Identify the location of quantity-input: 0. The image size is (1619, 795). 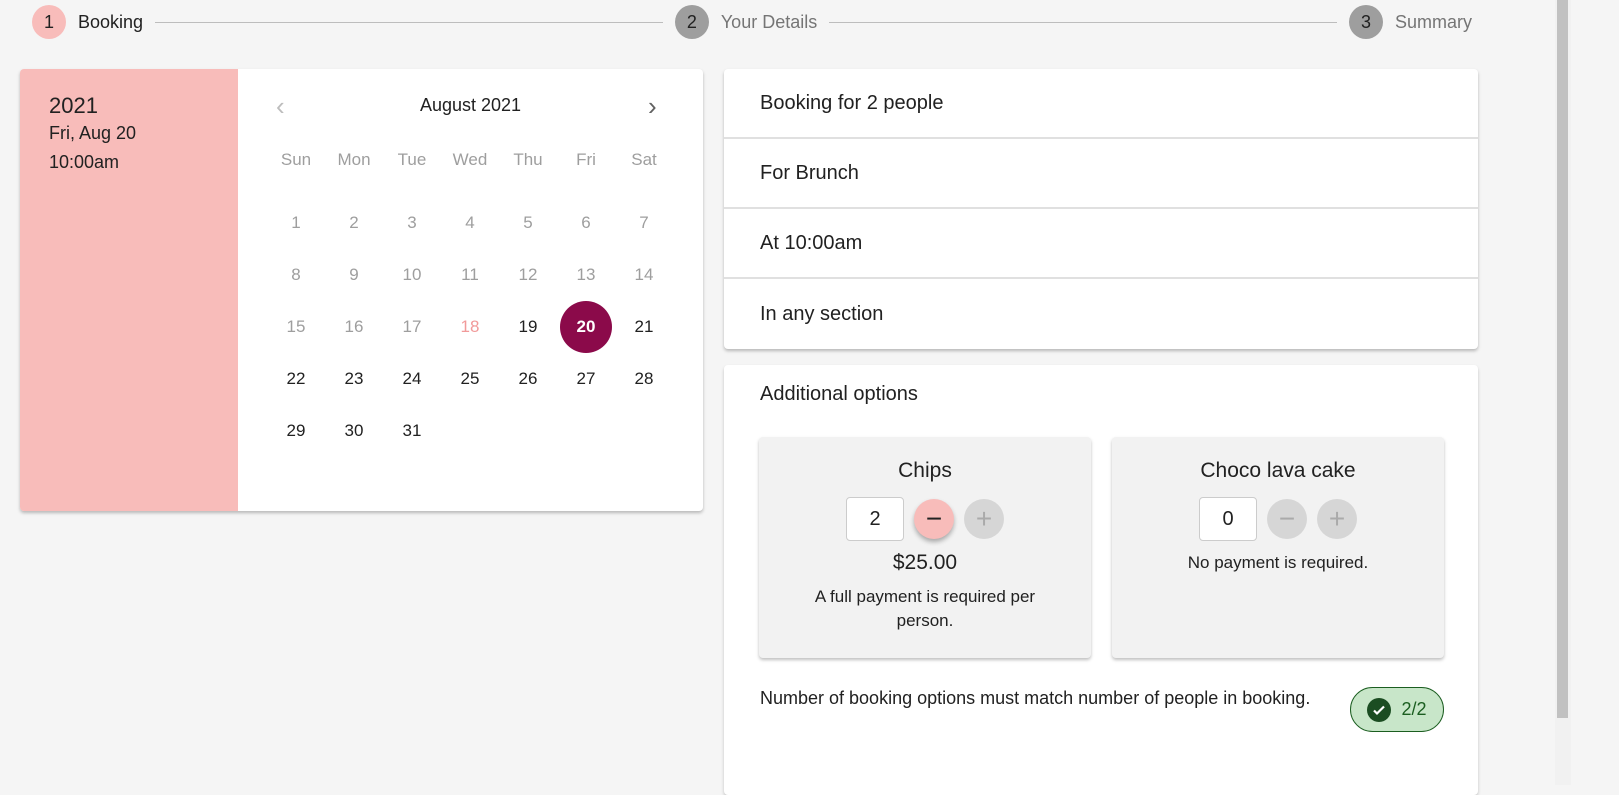
(1228, 519).